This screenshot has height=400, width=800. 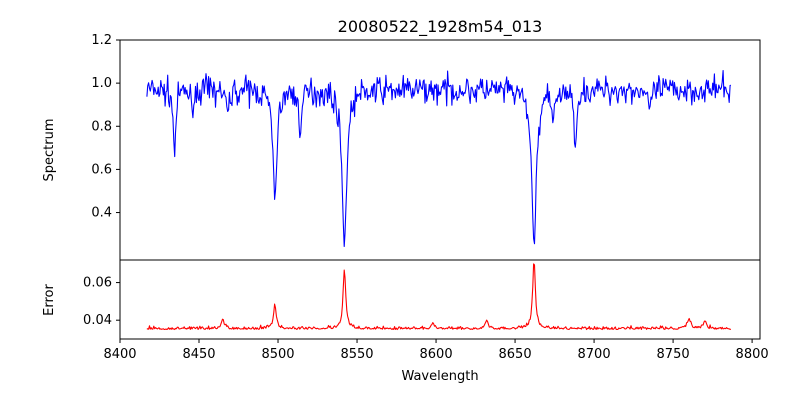 What do you see at coordinates (277, 354) in the screenshot?
I see `x-tick-label: 8500` at bounding box center [277, 354].